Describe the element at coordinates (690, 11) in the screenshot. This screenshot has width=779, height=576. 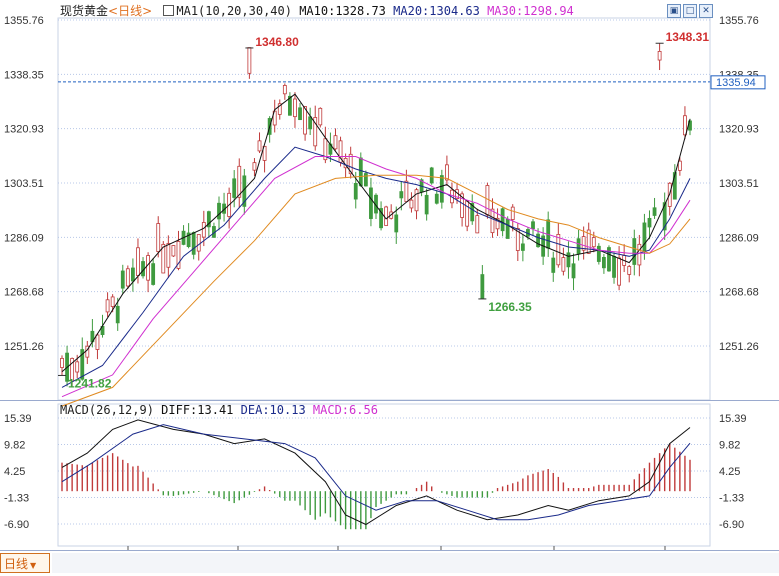
I see `pane-maximize-icon: □` at that location.